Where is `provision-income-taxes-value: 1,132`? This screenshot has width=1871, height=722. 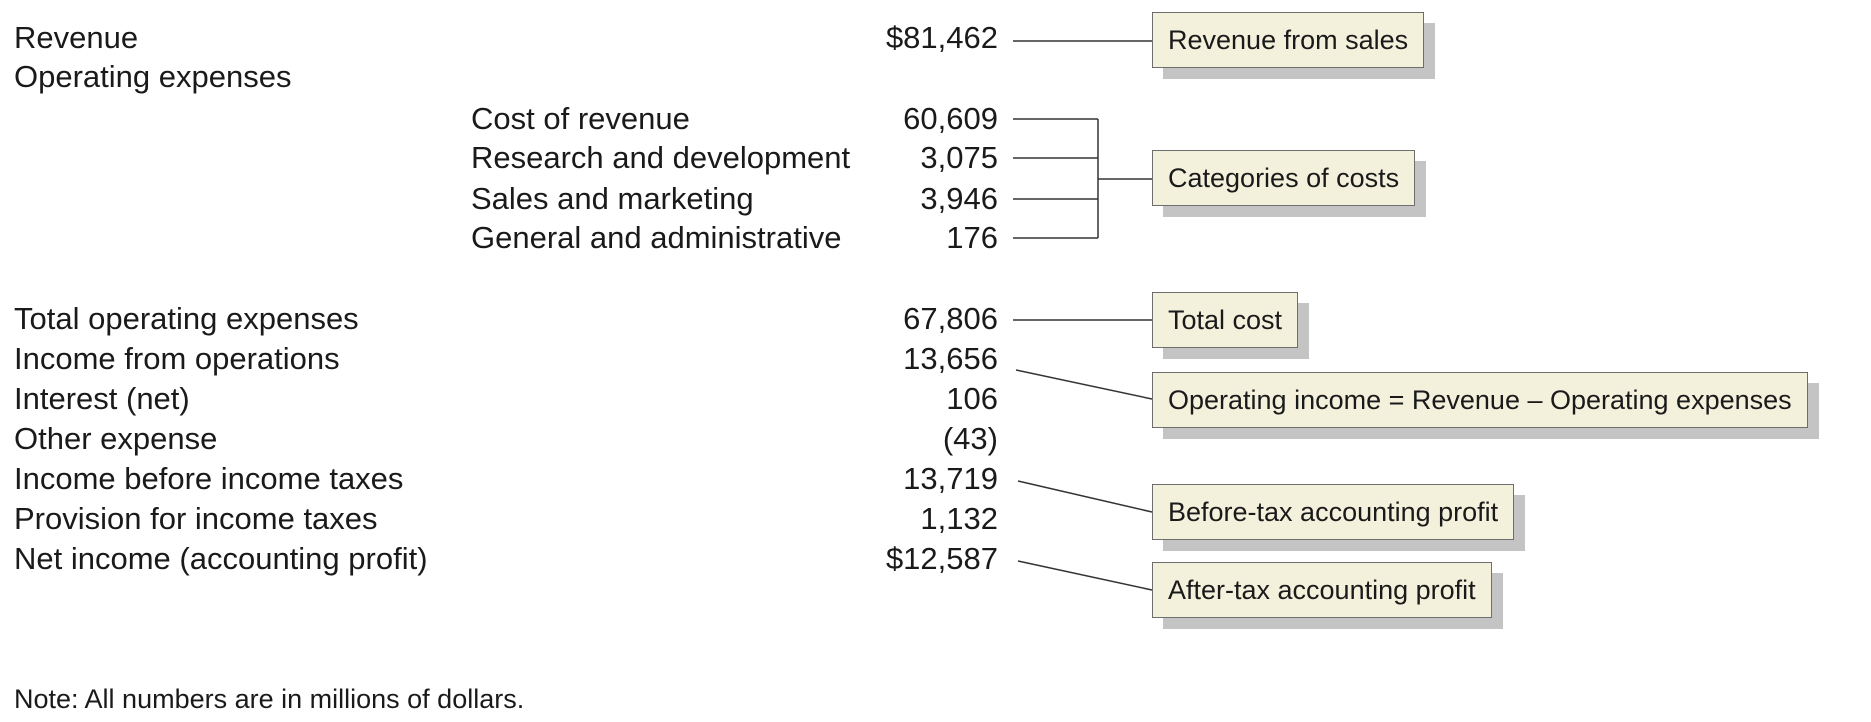
provision-income-taxes-value: 1,132 is located at coordinates (959, 518).